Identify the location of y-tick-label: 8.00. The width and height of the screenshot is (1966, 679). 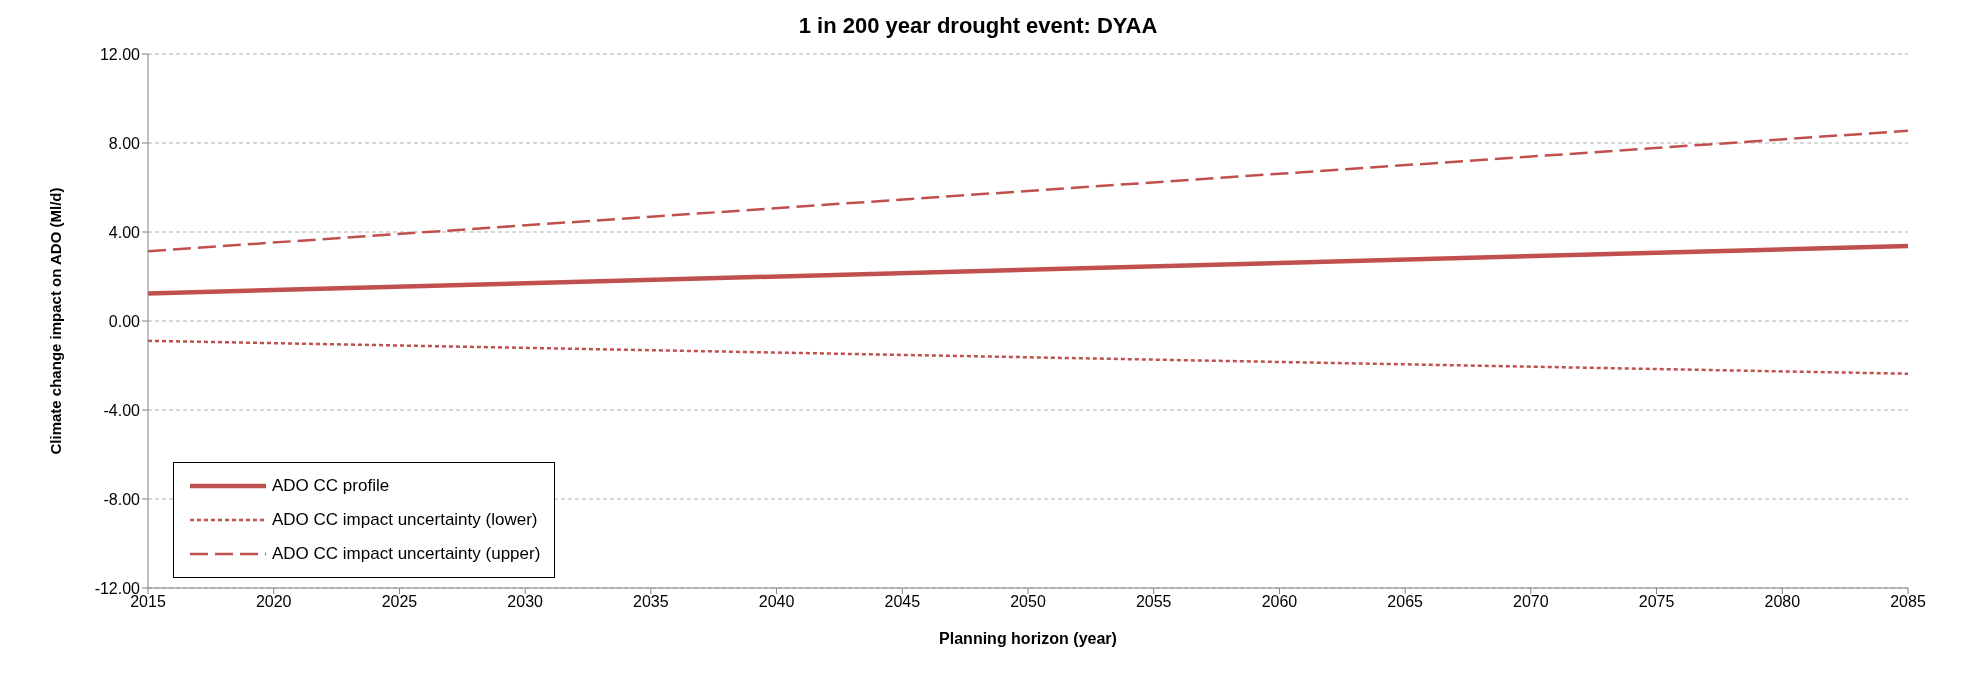
(124, 143).